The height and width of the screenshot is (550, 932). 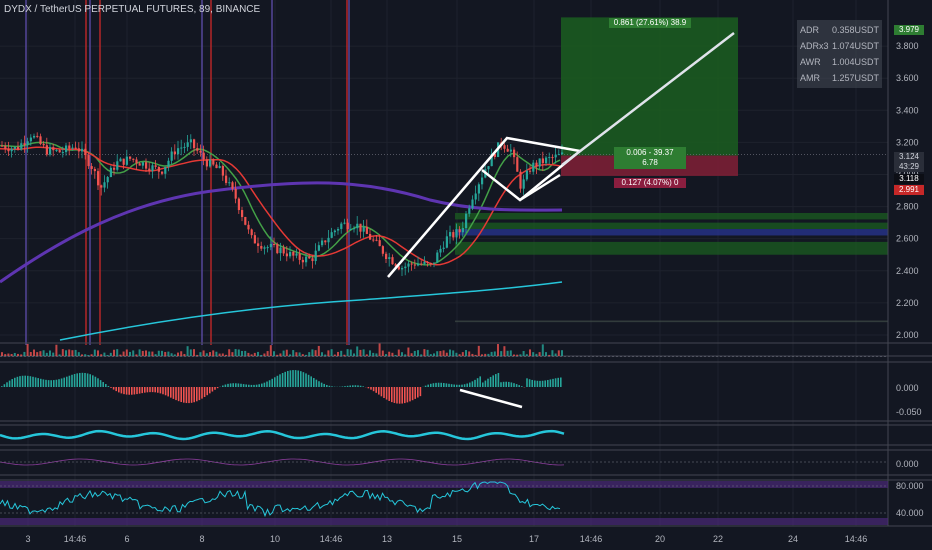 What do you see at coordinates (457, 539) in the screenshot?
I see `time-tick-label: 15` at bounding box center [457, 539].